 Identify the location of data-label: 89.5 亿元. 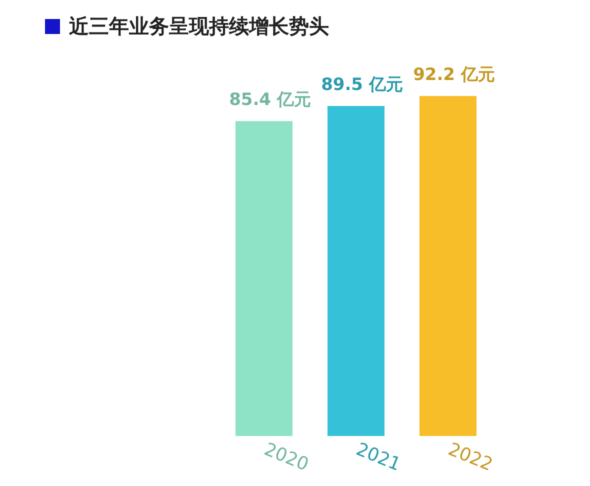
(362, 84).